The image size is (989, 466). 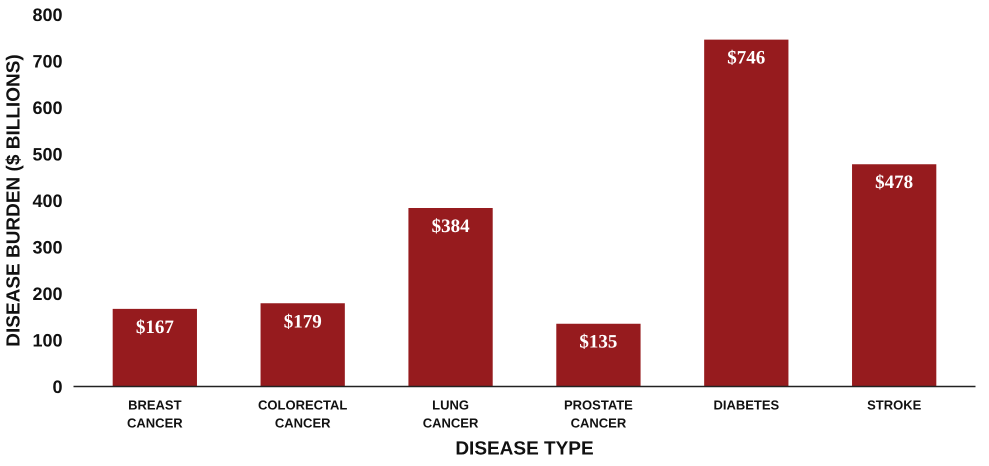 I want to click on data-label: $478, so click(x=894, y=183).